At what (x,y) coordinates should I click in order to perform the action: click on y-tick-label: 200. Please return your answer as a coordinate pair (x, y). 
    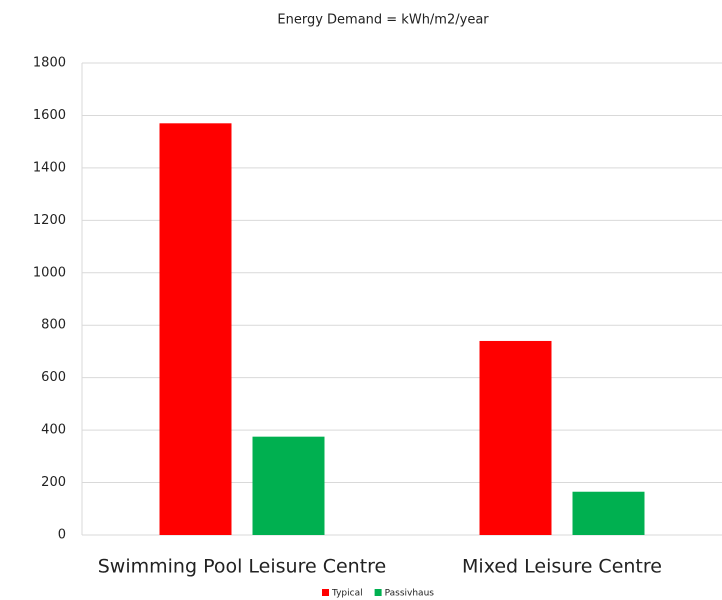
    Looking at the image, I should click on (53, 482).